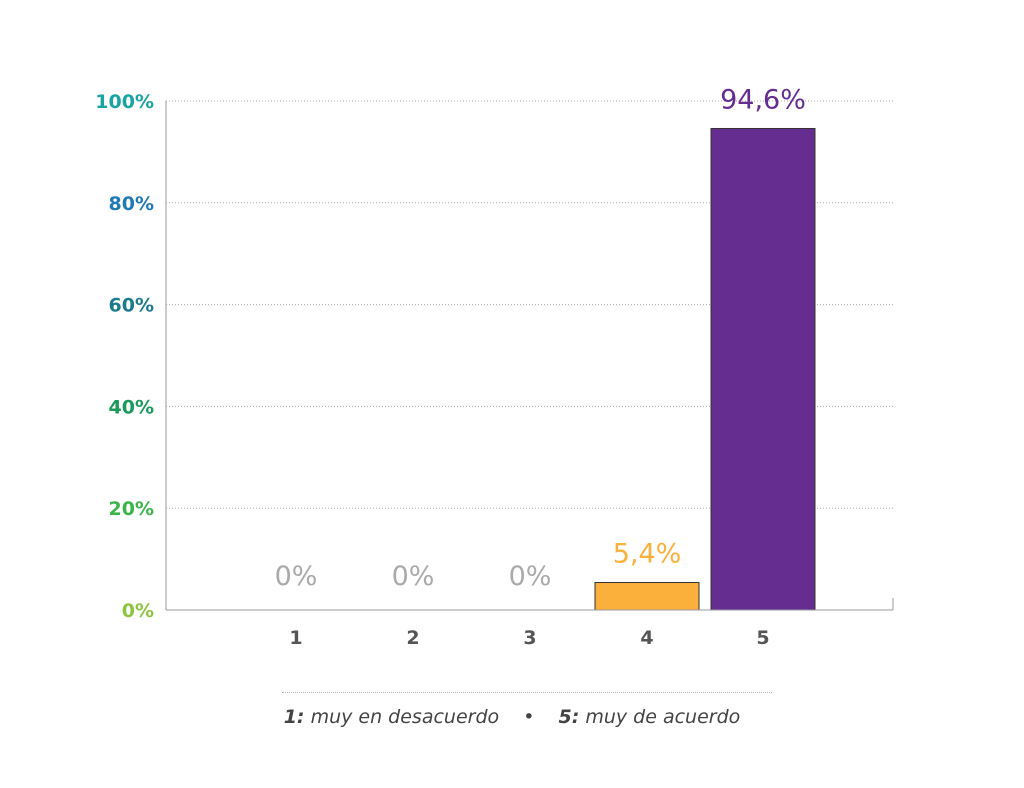 This screenshot has width=1024, height=788. I want to click on x-axis-labels: 1 2 3 4 5, so click(529, 638).